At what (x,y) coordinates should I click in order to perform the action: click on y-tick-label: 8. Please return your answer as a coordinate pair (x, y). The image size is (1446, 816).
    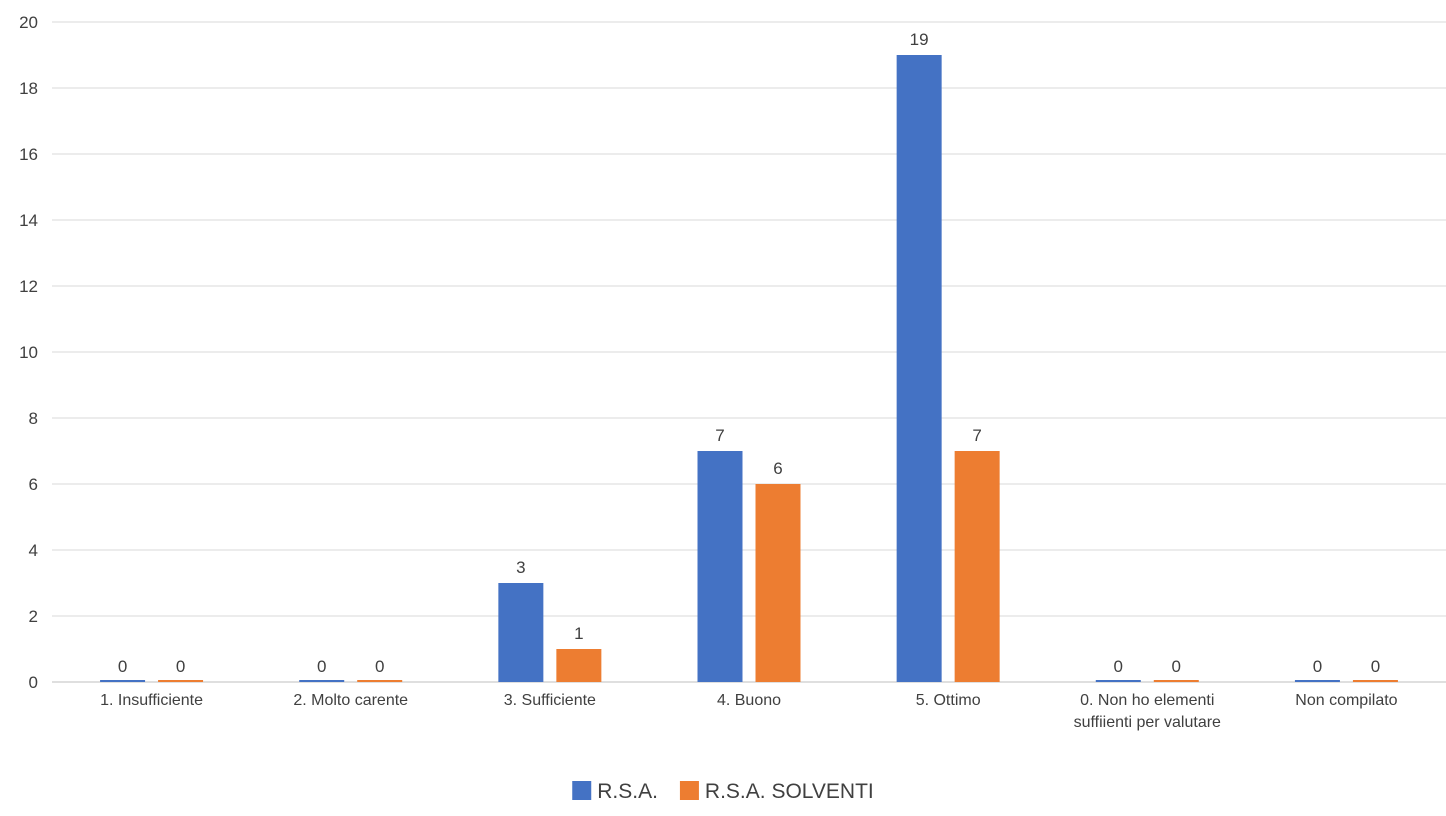
    Looking at the image, I should click on (33, 418).